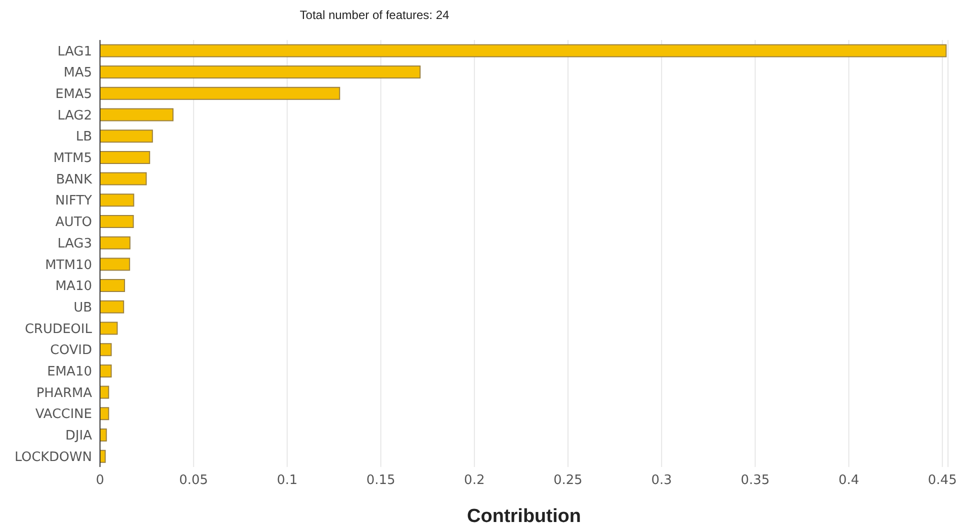 This screenshot has height=527, width=959. Describe the element at coordinates (661, 480) in the screenshot. I see `x-tick-label: 0.3` at that location.